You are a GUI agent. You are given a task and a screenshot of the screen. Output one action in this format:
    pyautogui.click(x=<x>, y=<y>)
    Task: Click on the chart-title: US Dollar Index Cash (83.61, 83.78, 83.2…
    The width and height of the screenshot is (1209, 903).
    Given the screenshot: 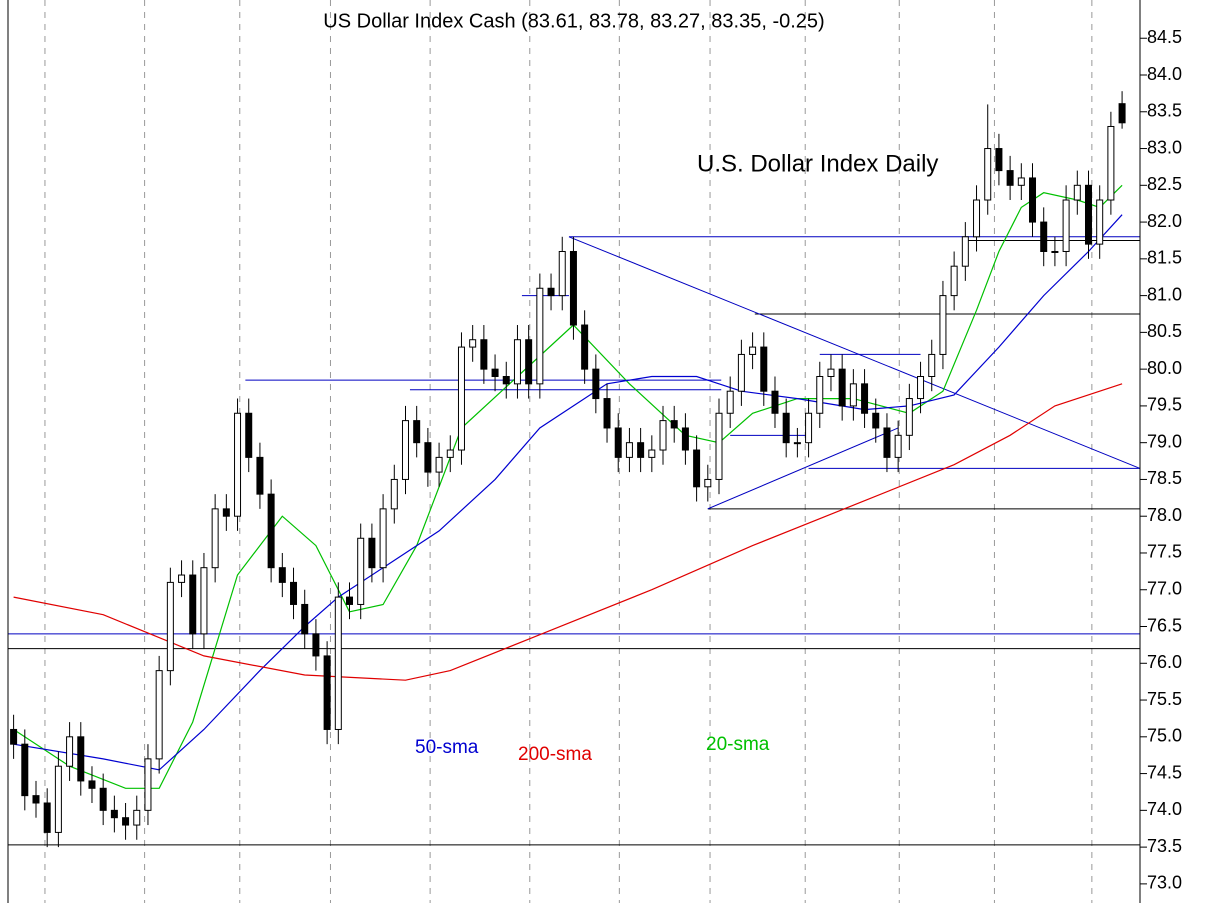 What is the action you would take?
    pyautogui.click(x=573, y=21)
    